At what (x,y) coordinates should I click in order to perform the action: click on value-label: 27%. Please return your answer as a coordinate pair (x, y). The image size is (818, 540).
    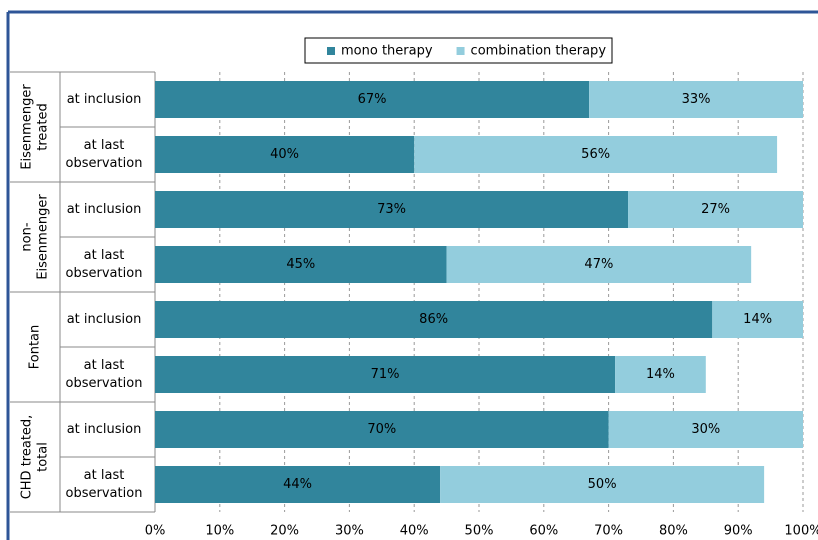
    Looking at the image, I should click on (715, 209).